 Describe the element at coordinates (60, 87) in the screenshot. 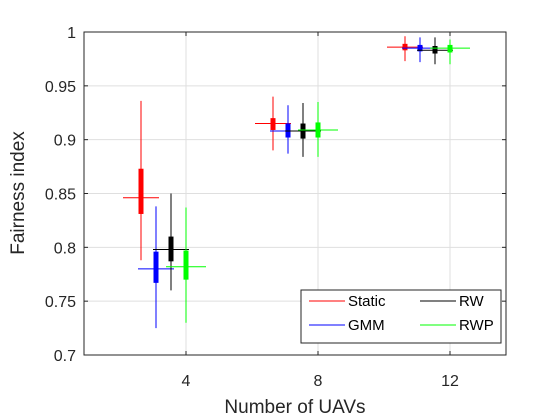

I see `y-tick-label: 0.95` at that location.